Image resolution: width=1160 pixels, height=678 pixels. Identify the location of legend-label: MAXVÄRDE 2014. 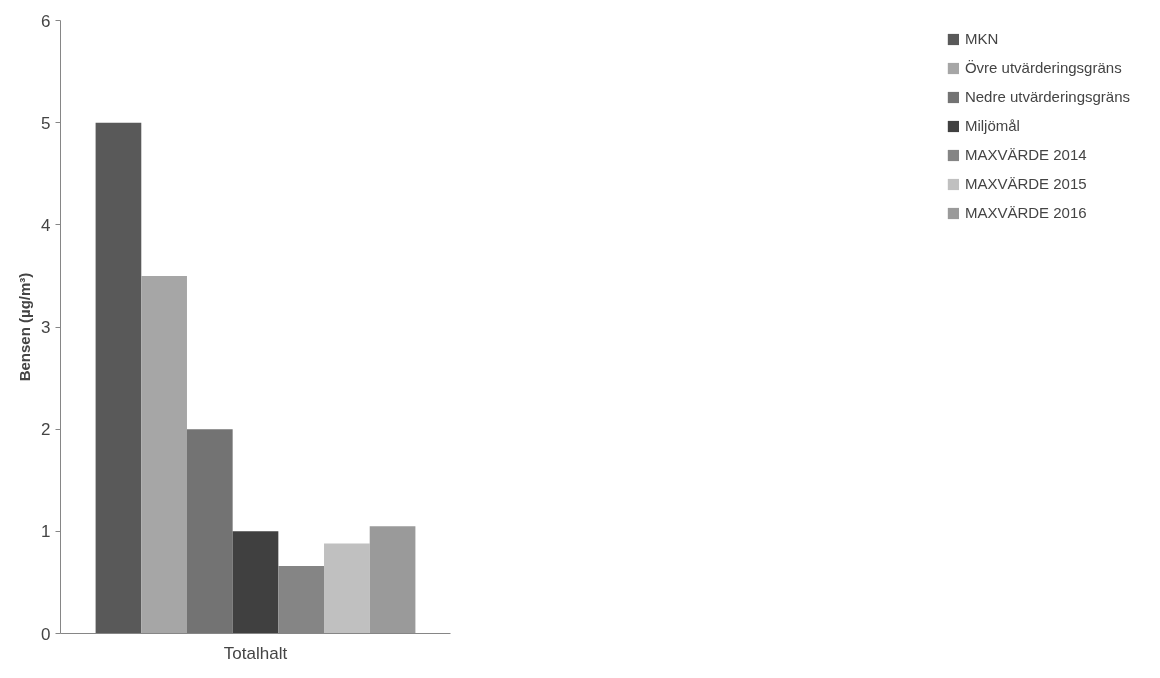
(1025, 154).